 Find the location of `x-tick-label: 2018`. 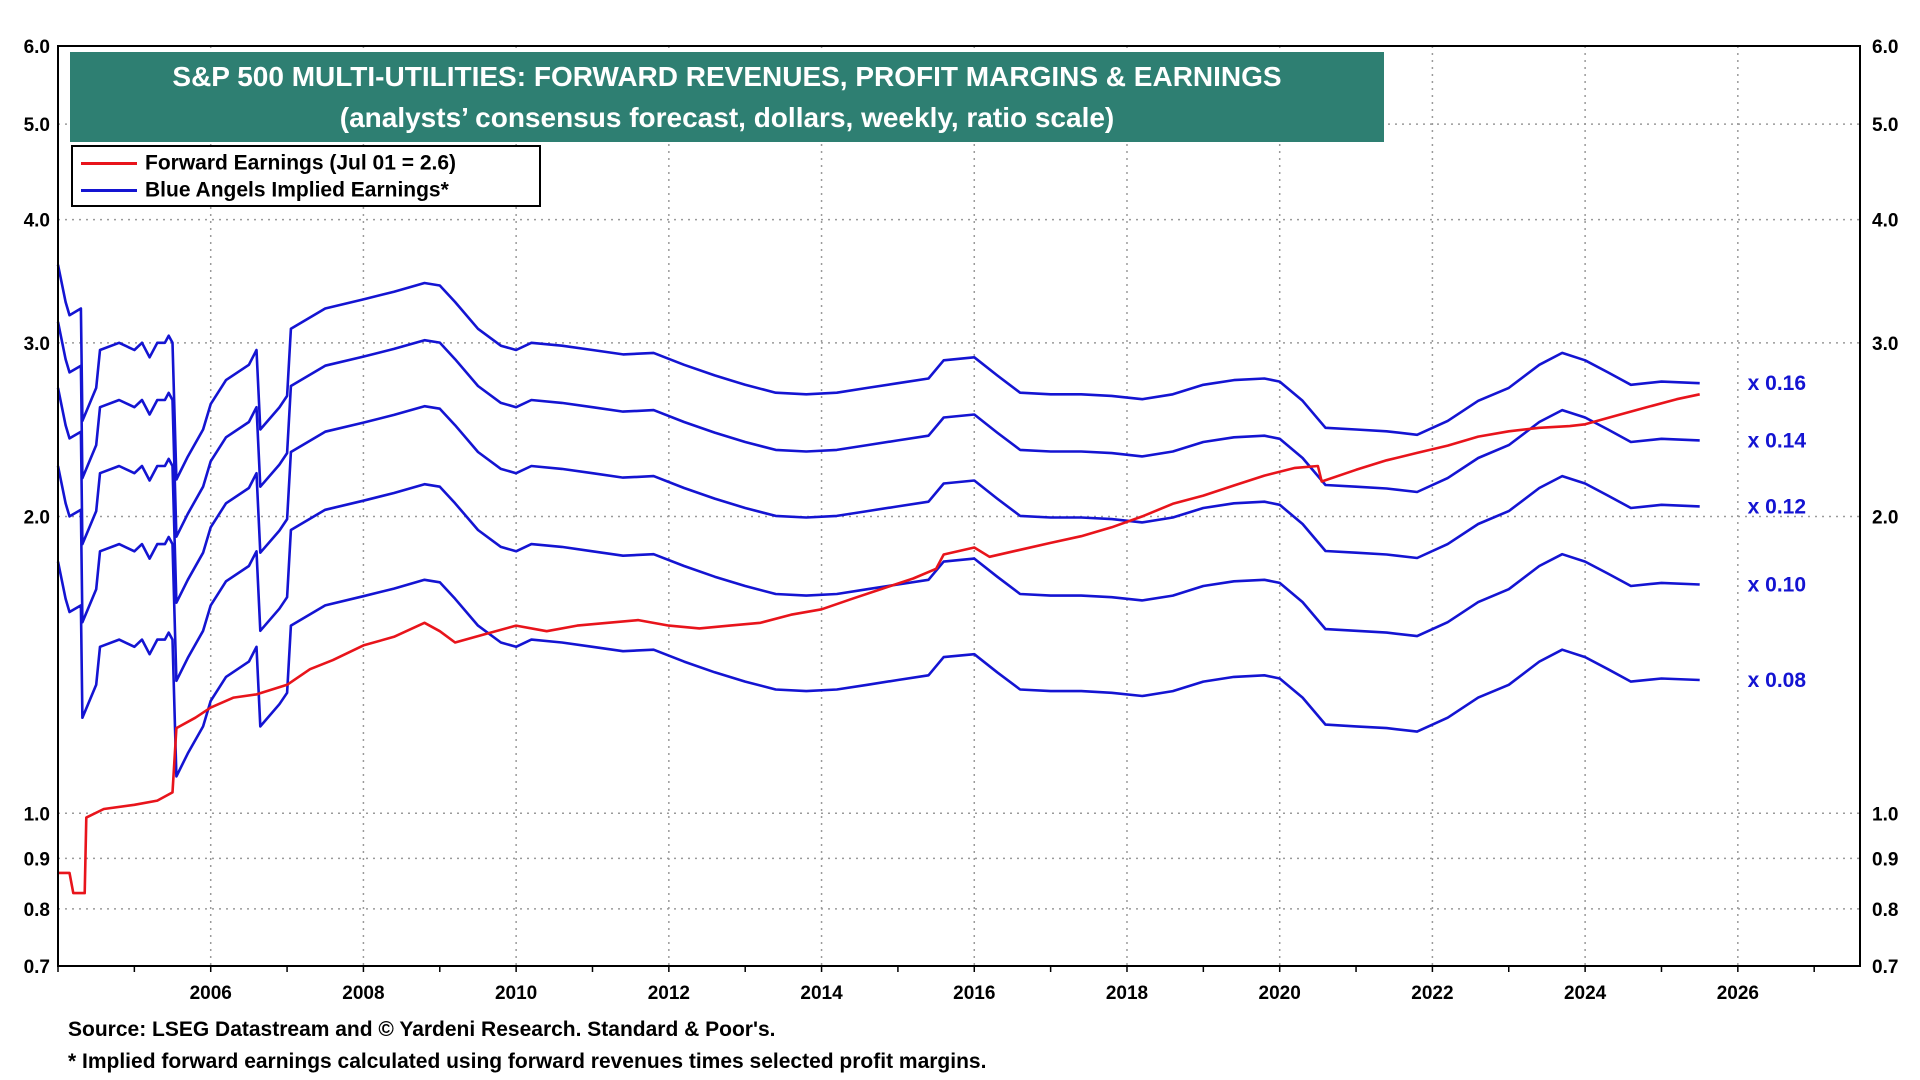

x-tick-label: 2018 is located at coordinates (1127, 993).